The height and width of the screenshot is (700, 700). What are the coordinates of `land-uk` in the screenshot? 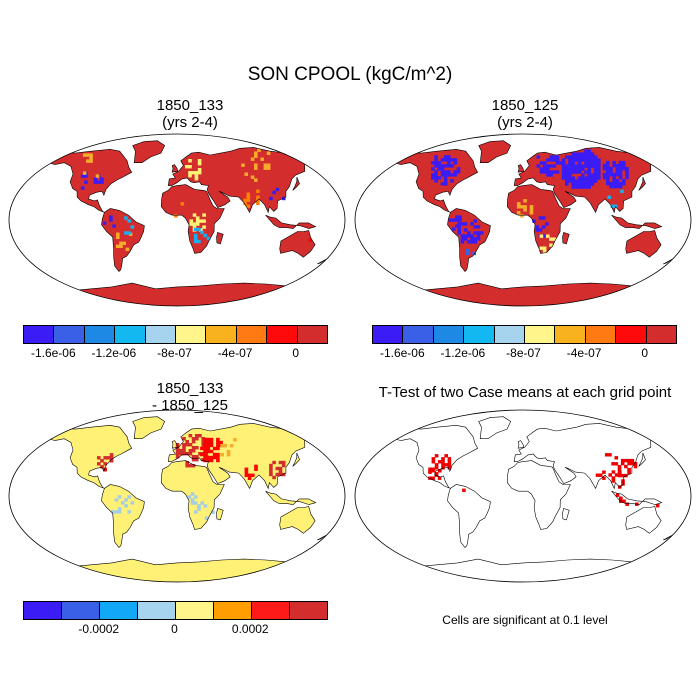 It's located at (175, 168).